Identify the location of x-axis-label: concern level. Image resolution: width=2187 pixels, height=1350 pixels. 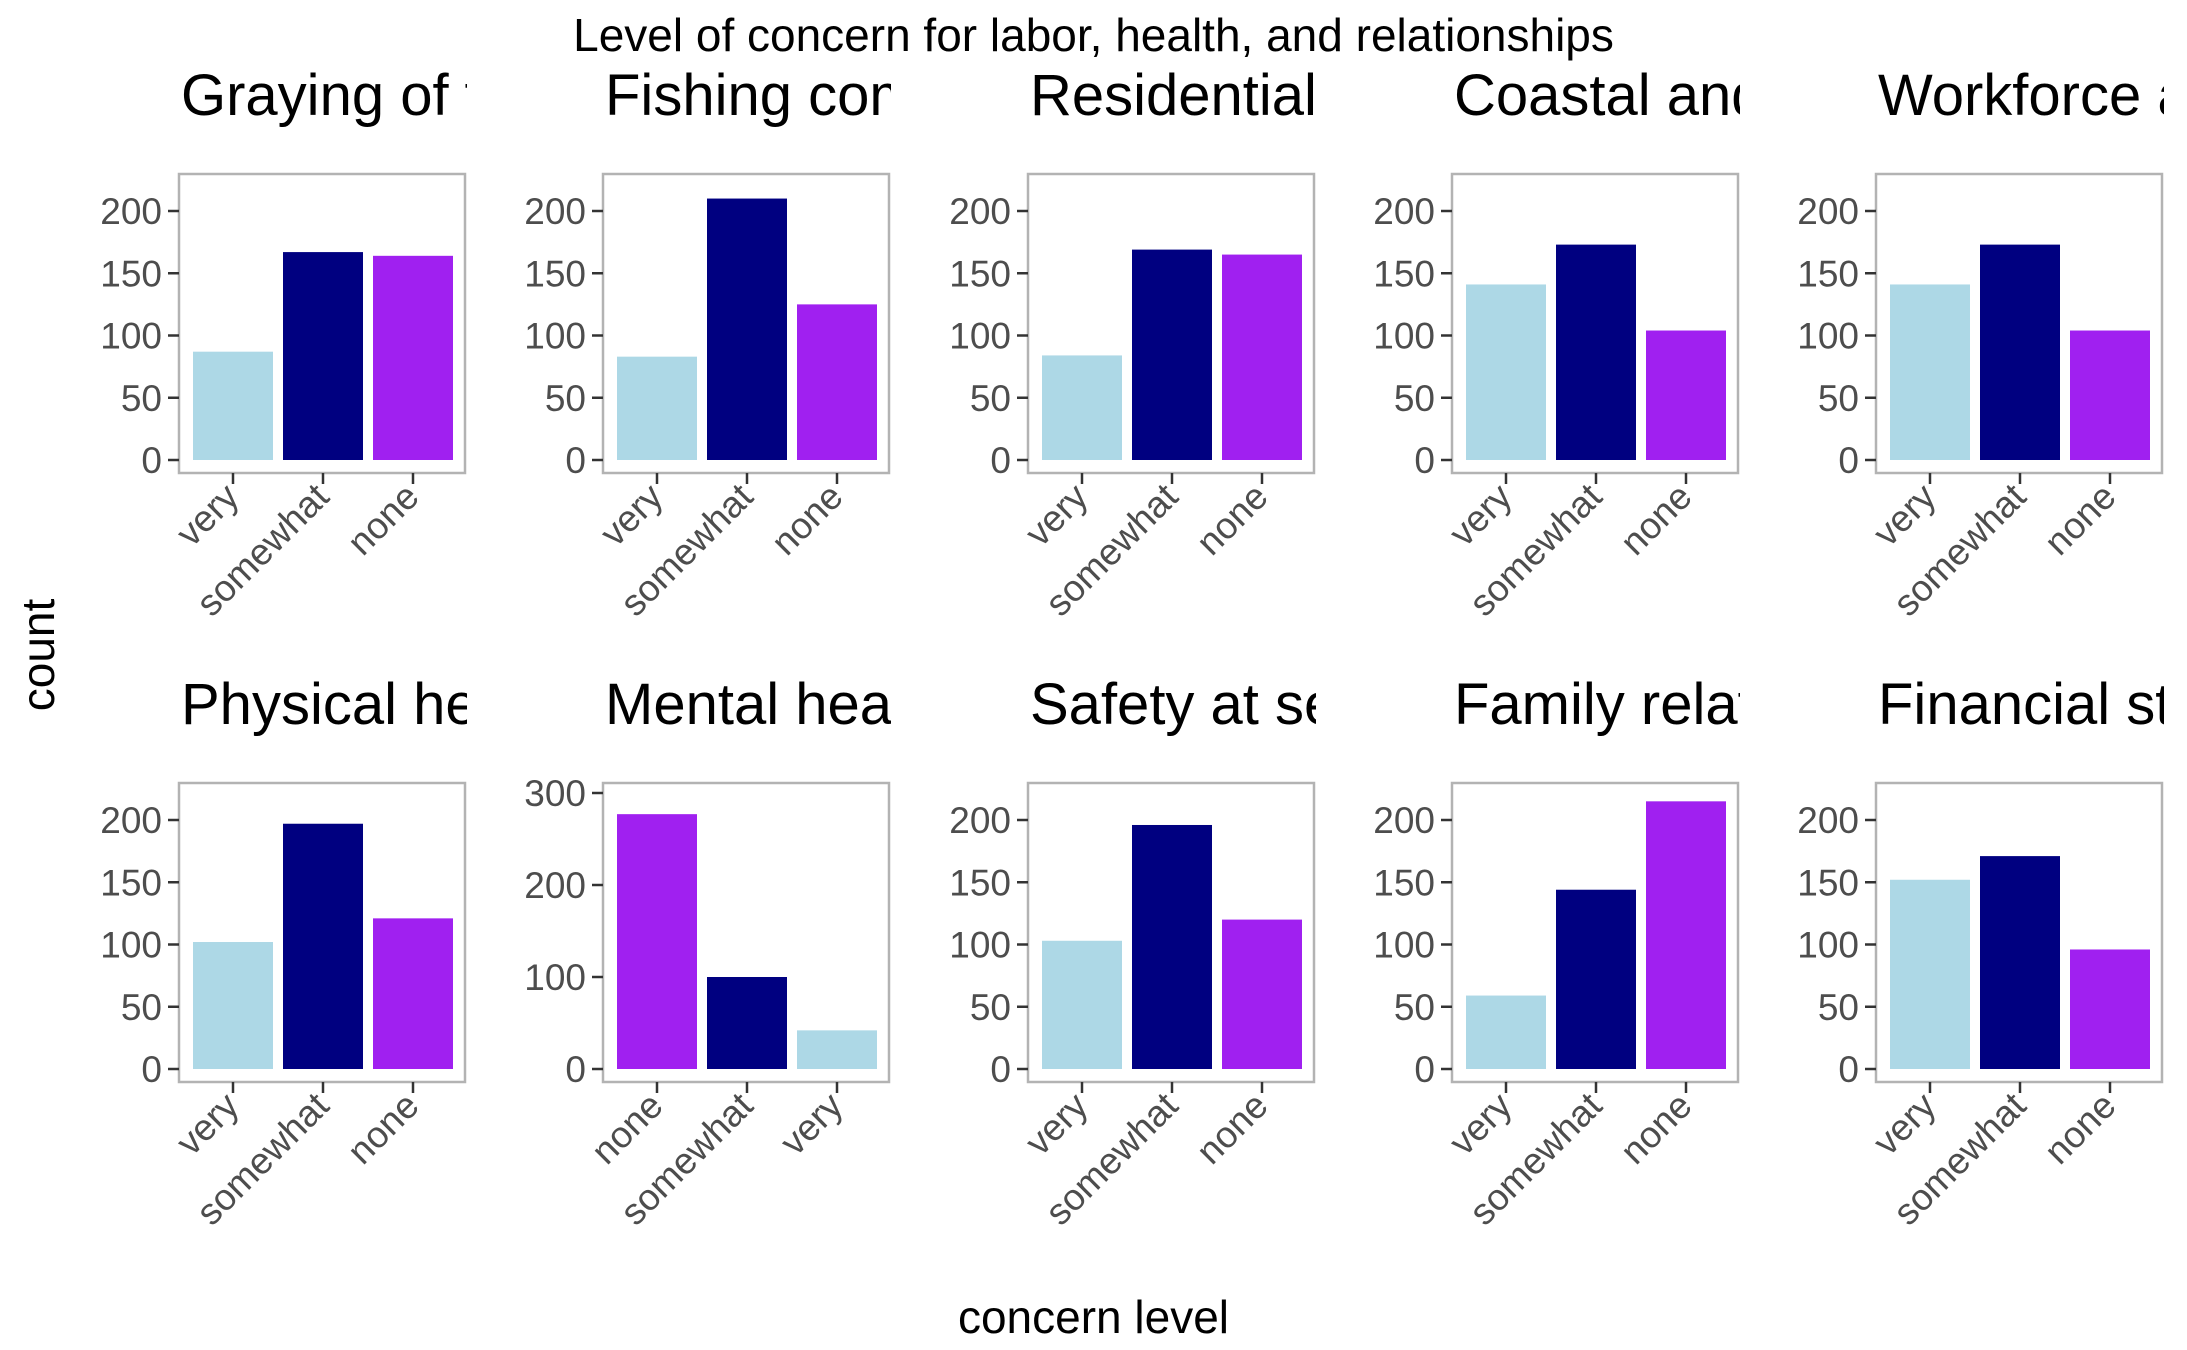
(1093, 1317).